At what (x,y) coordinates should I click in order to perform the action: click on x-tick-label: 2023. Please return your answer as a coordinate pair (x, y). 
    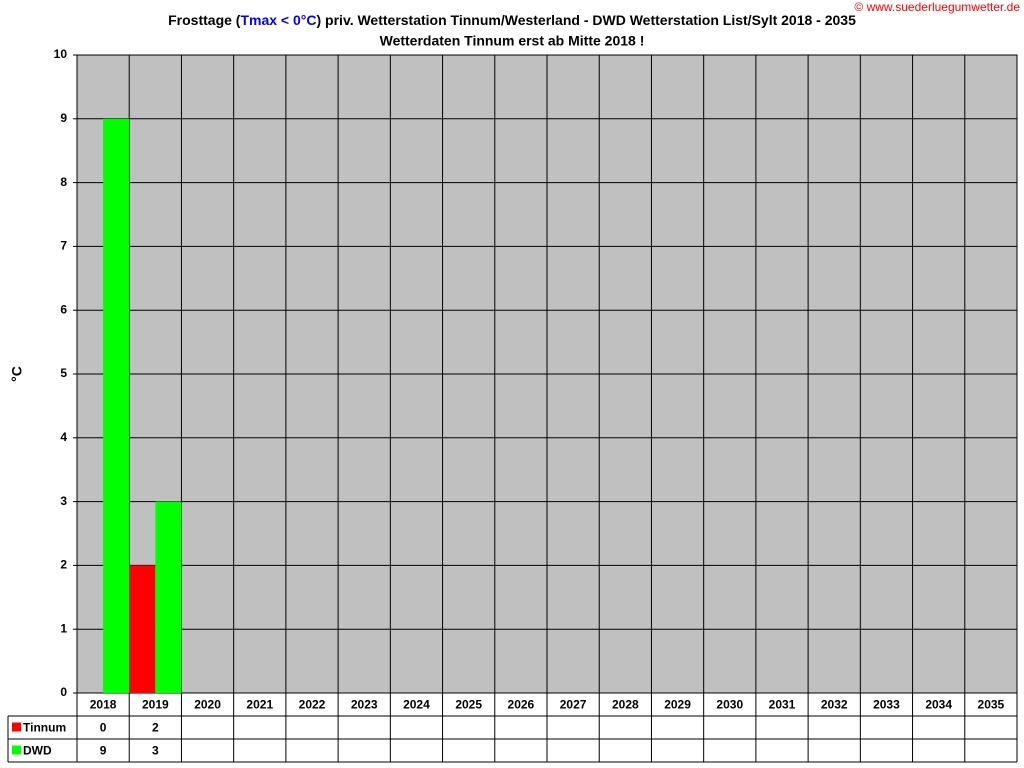
    Looking at the image, I should click on (364, 705).